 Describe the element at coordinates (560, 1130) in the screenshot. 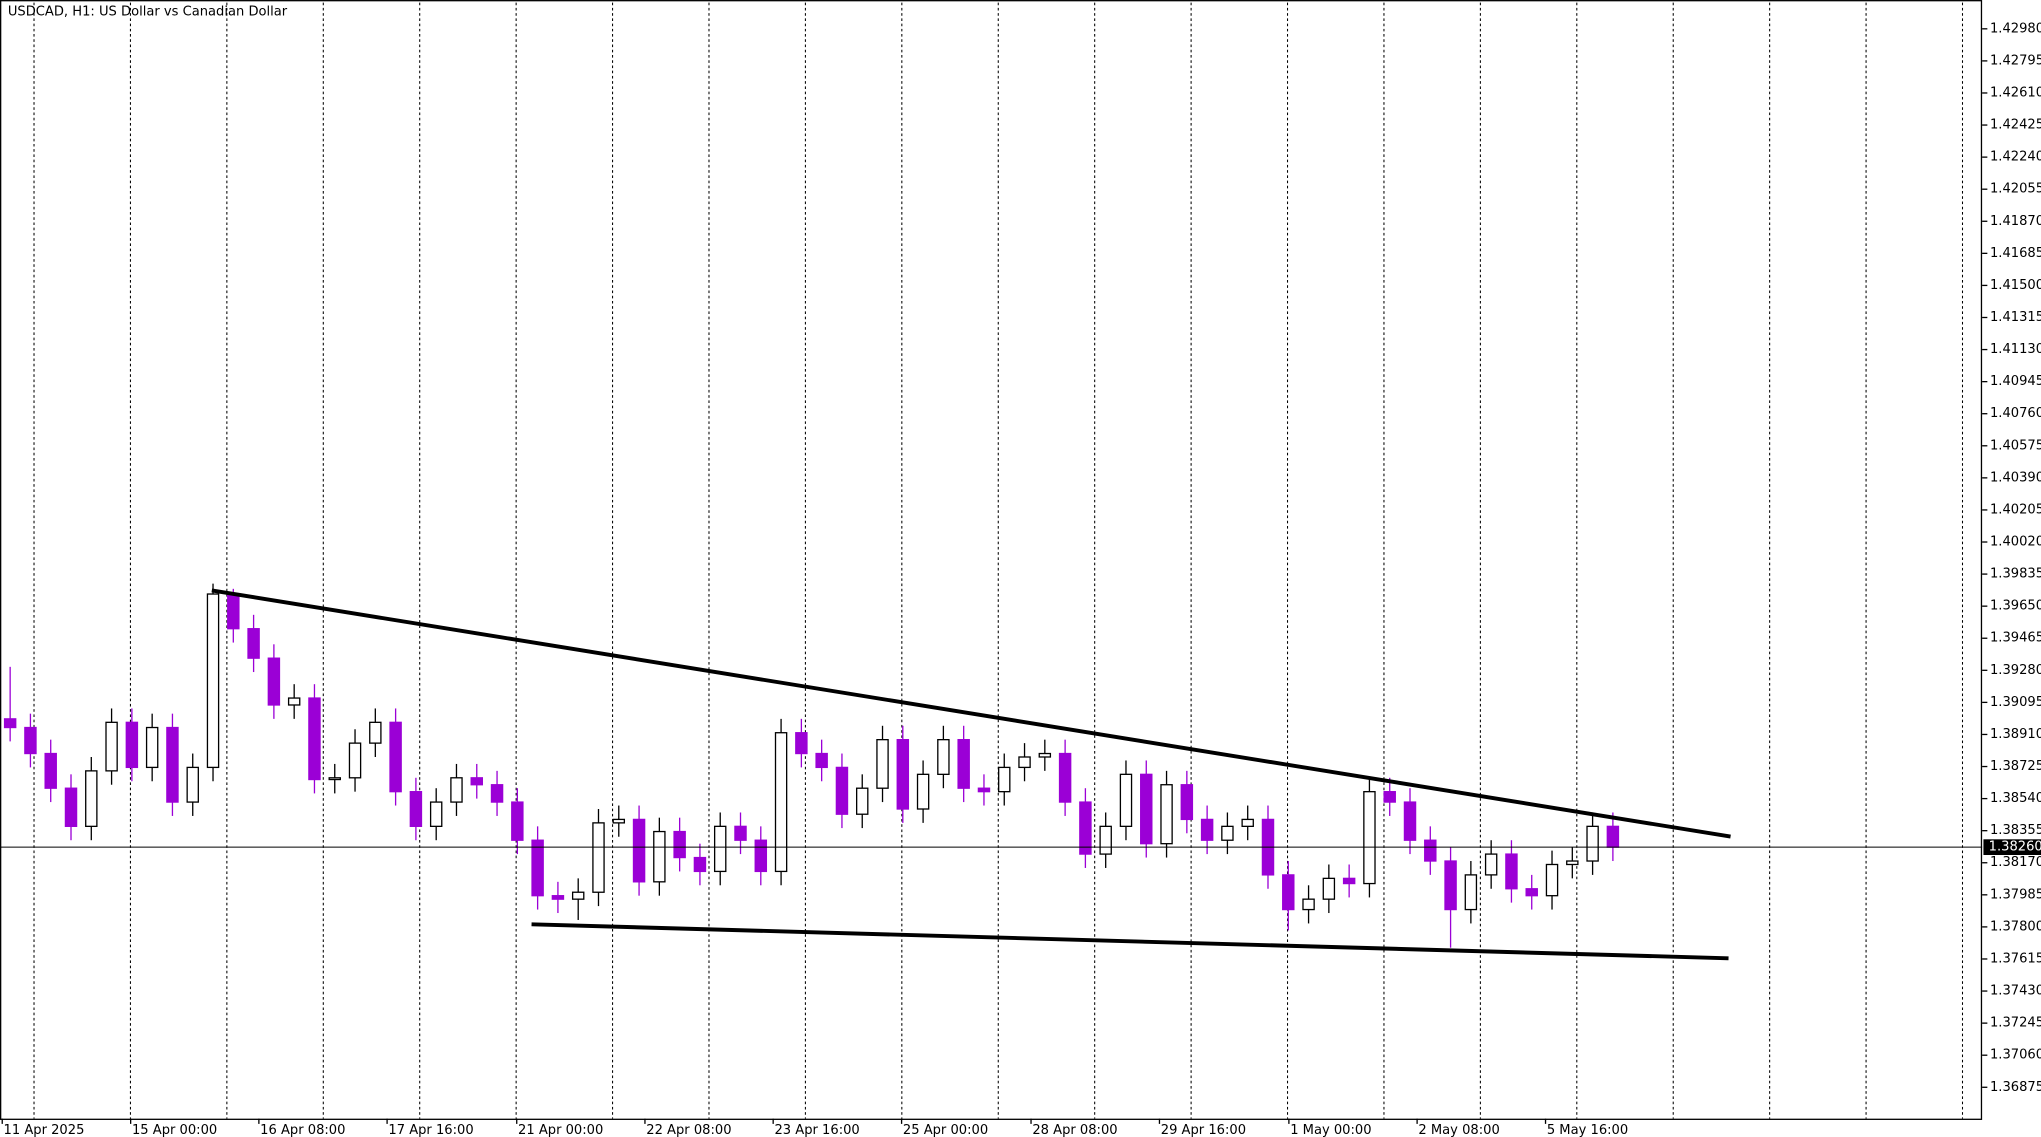

I see `x-tick-label: 21 Apr 00:00` at that location.